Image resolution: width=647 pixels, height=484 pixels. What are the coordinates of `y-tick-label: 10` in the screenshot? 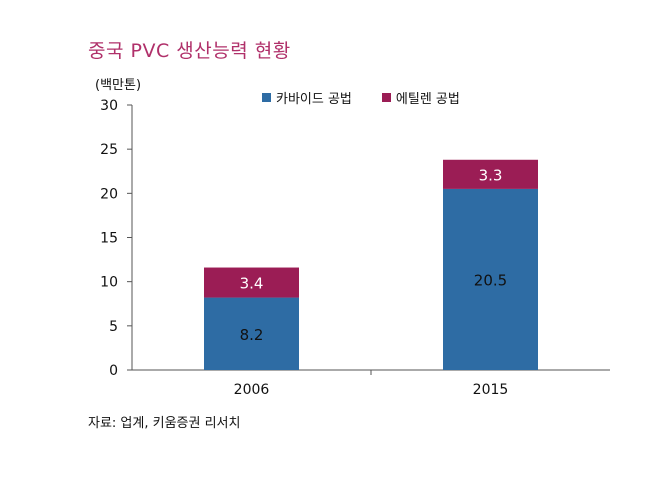 It's located at (109, 283).